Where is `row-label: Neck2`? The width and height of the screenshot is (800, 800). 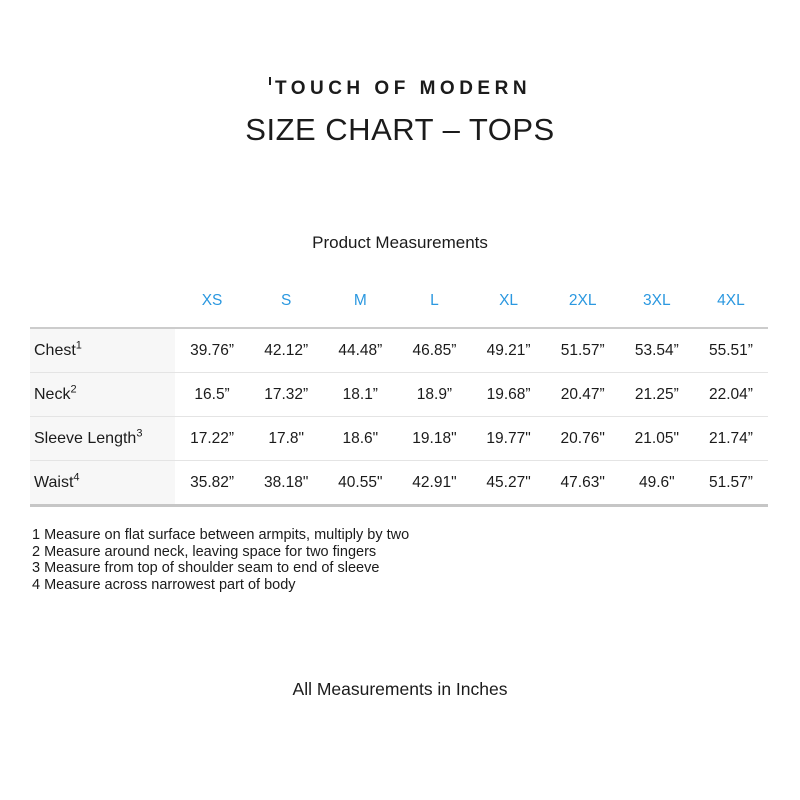 row-label: Neck2 is located at coordinates (102, 394).